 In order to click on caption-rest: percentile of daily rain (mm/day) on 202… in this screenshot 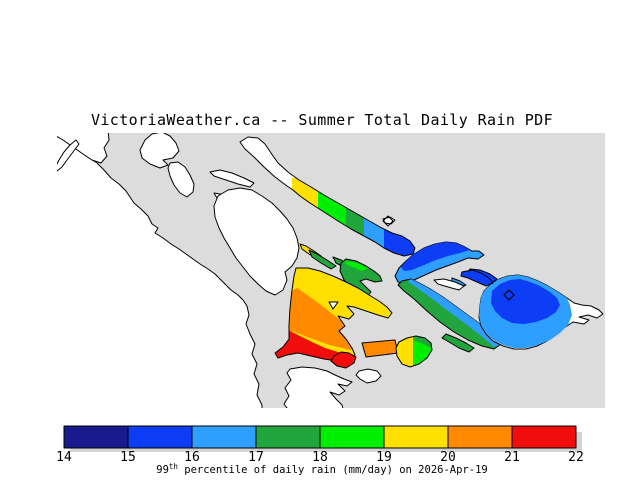, I will do `click(333, 470)`.